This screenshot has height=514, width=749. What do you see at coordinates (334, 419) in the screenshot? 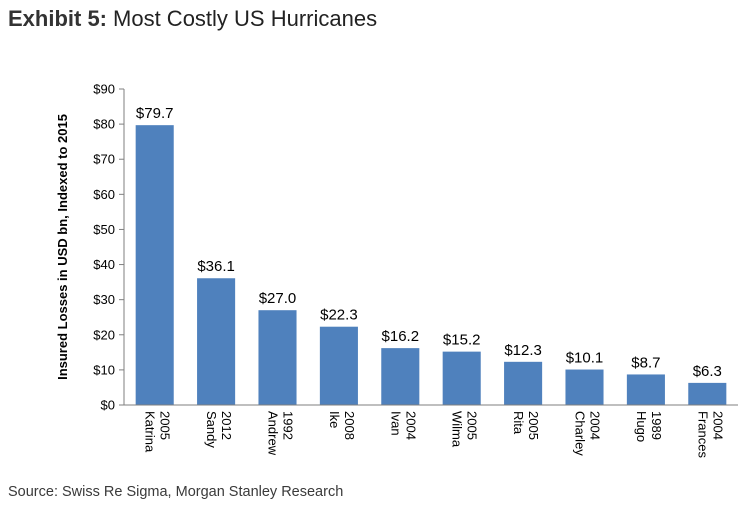
I see `x-tick-name: Ike` at bounding box center [334, 419].